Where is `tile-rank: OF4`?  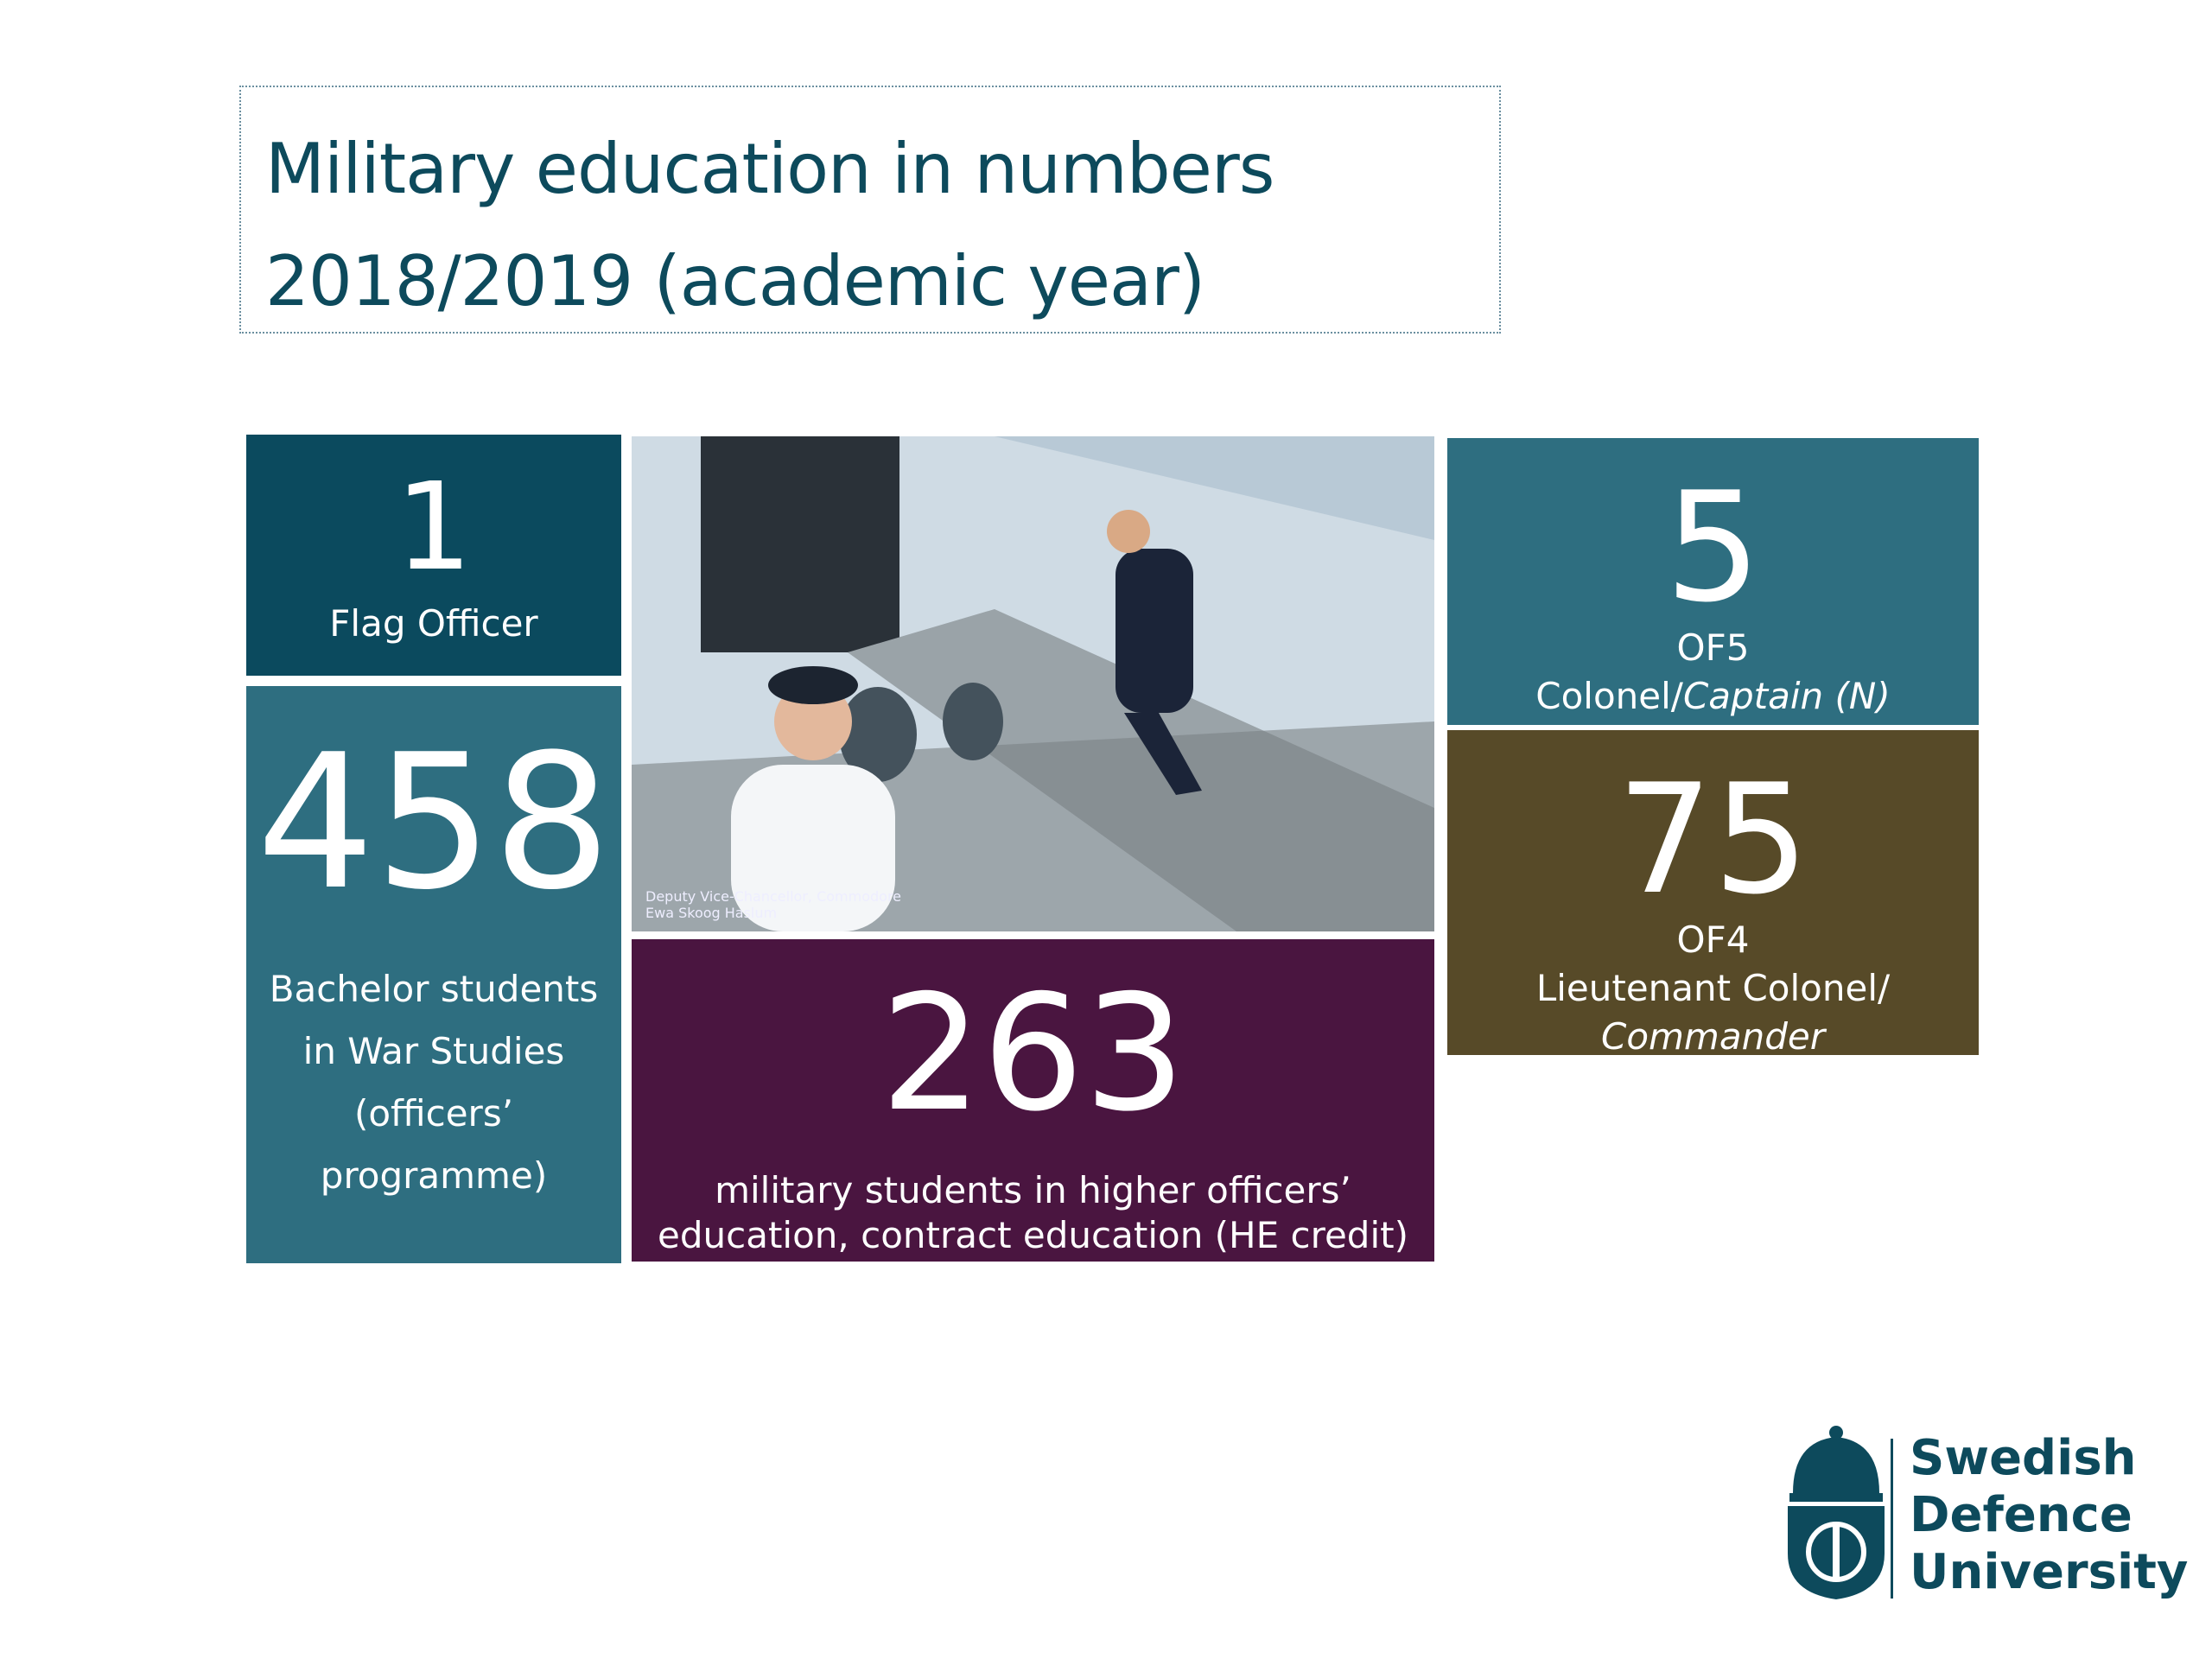
tile-rank: OF4 is located at coordinates (1713, 940).